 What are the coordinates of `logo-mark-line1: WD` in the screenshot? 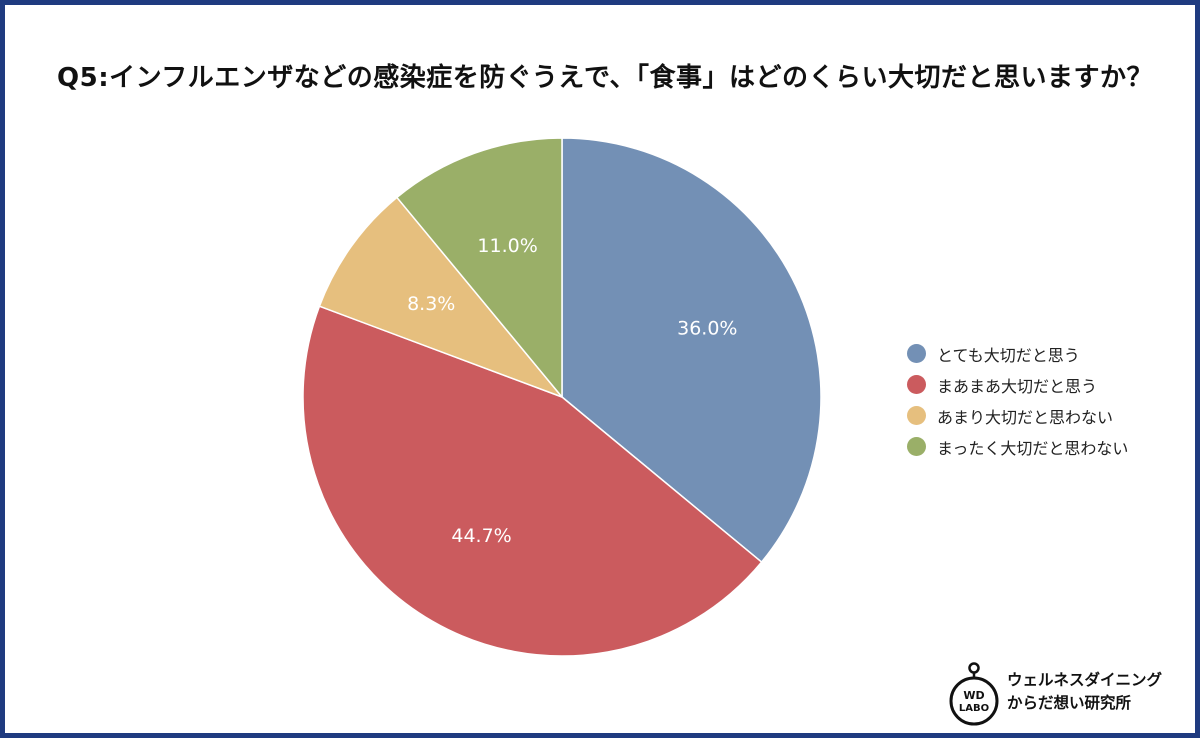 It's located at (973, 695).